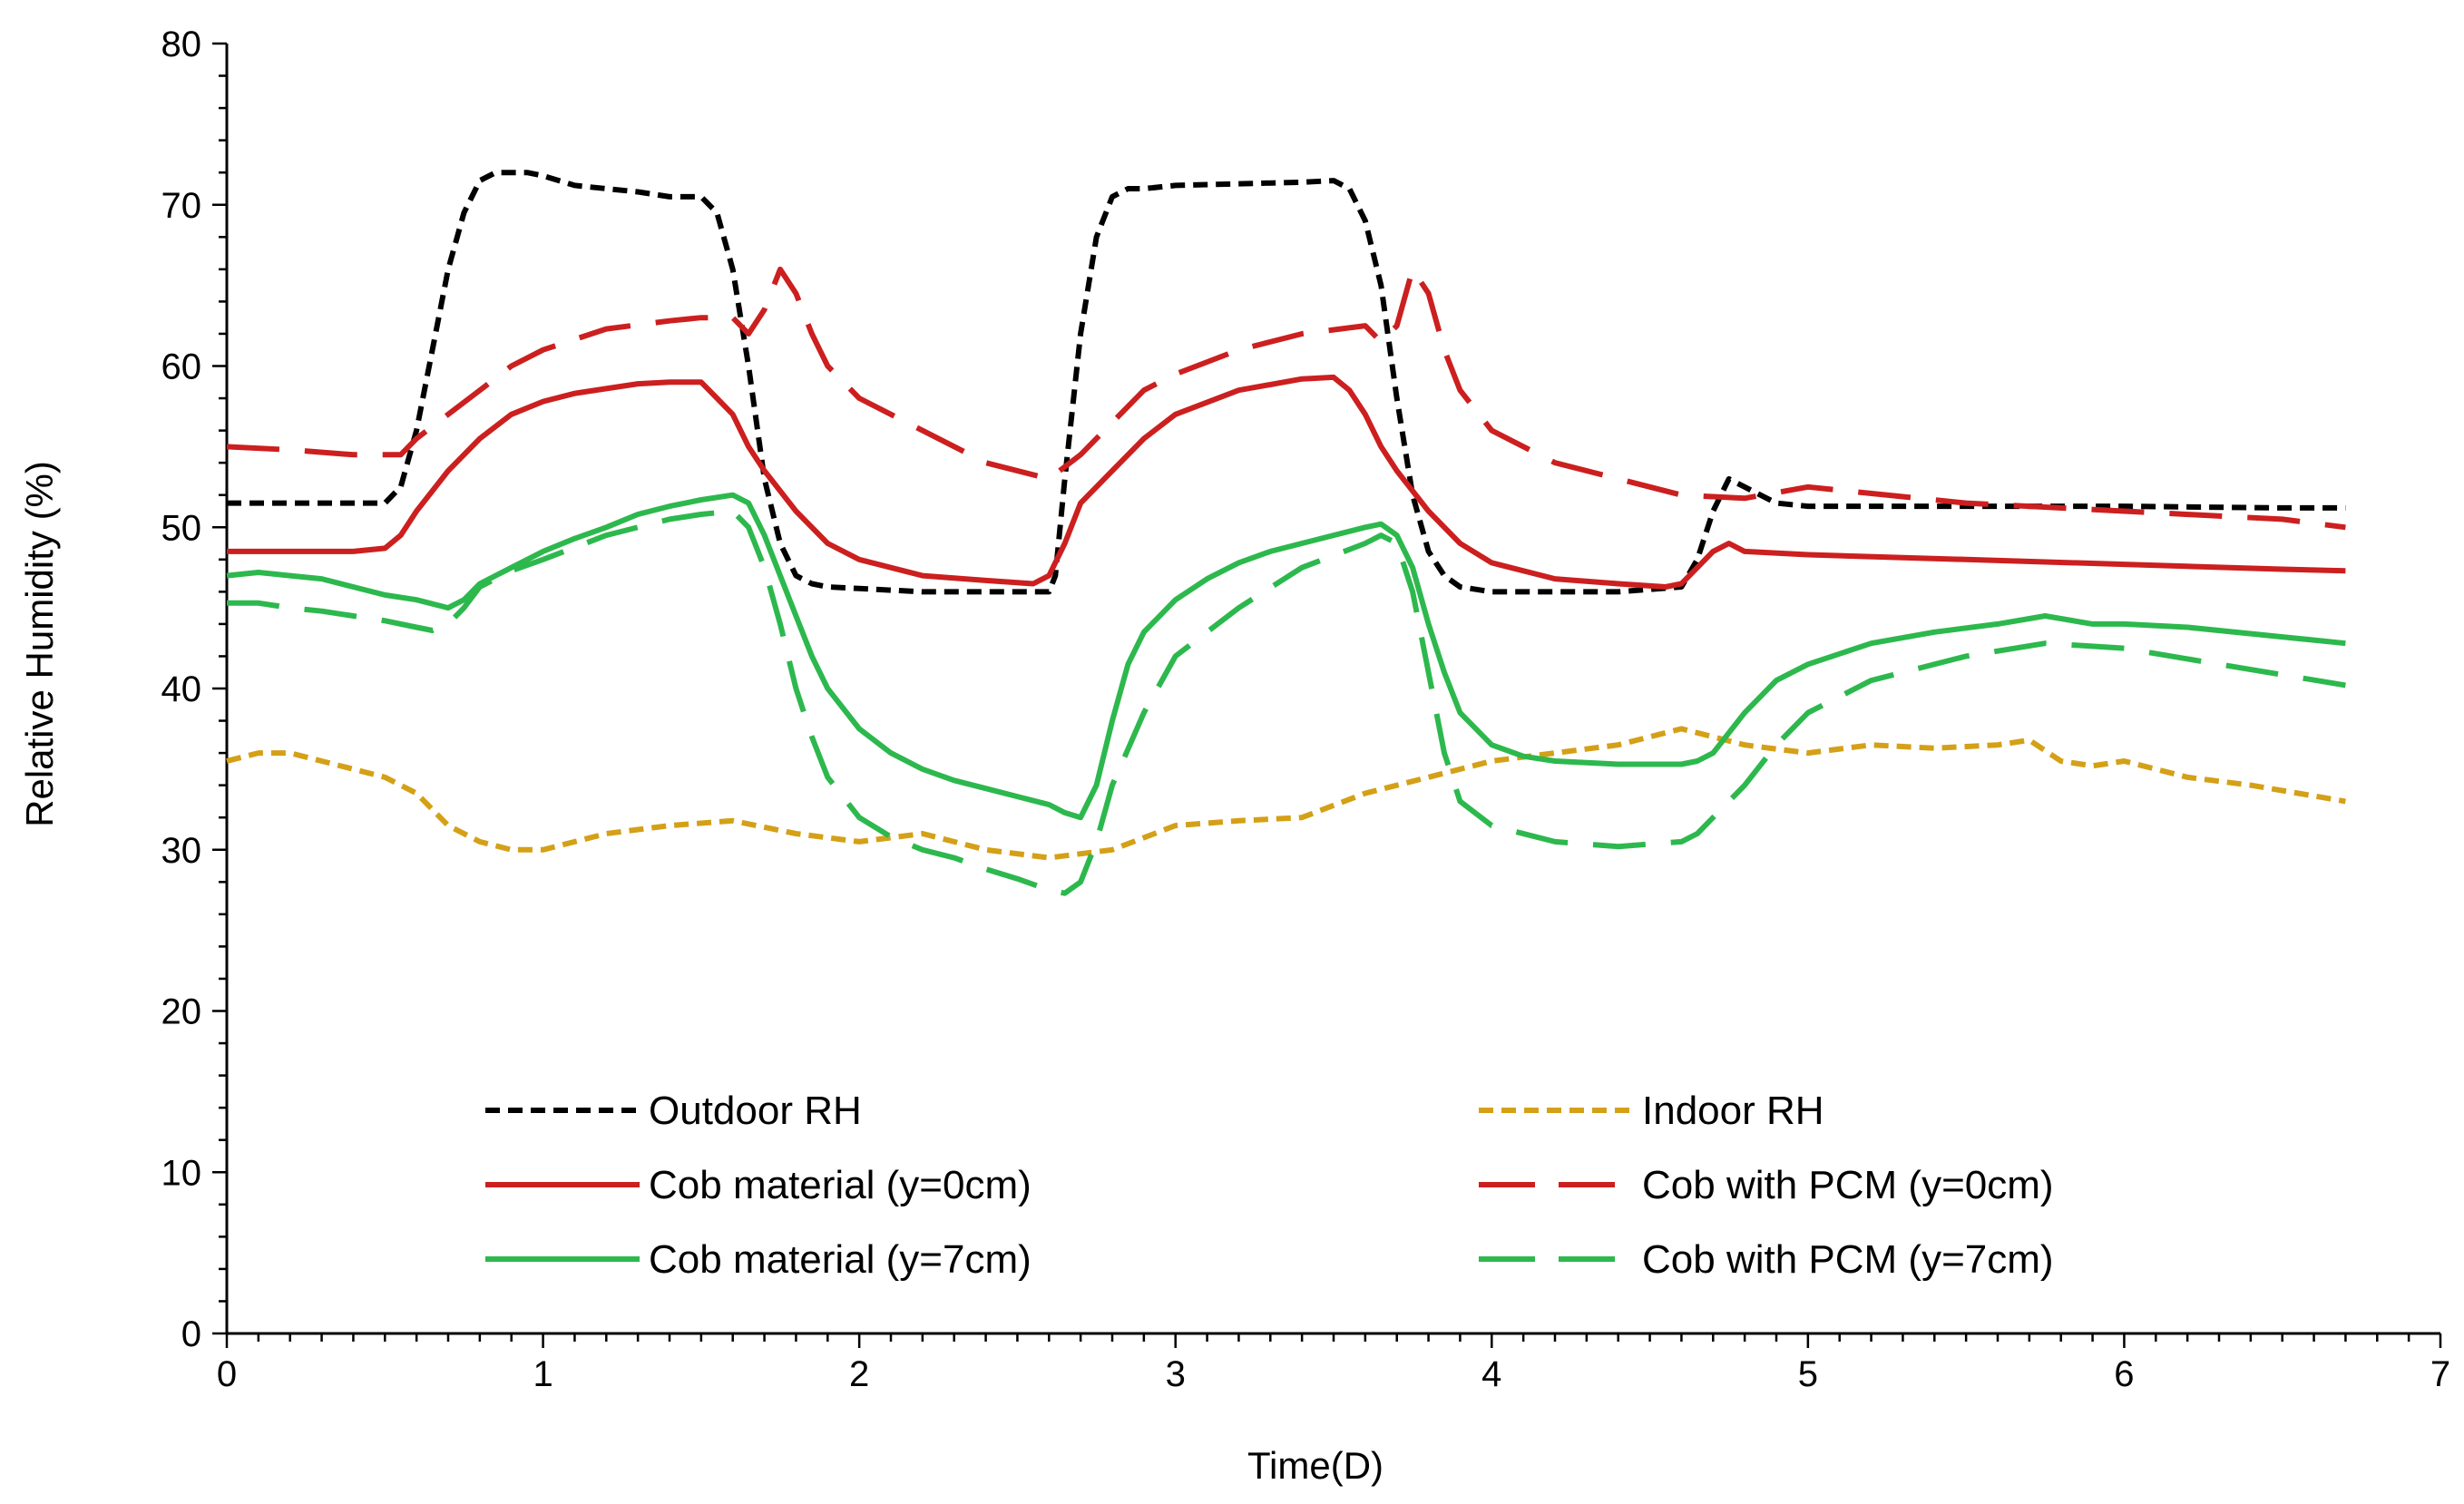  What do you see at coordinates (181, 367) in the screenshot?
I see `y-tick-label: 60` at bounding box center [181, 367].